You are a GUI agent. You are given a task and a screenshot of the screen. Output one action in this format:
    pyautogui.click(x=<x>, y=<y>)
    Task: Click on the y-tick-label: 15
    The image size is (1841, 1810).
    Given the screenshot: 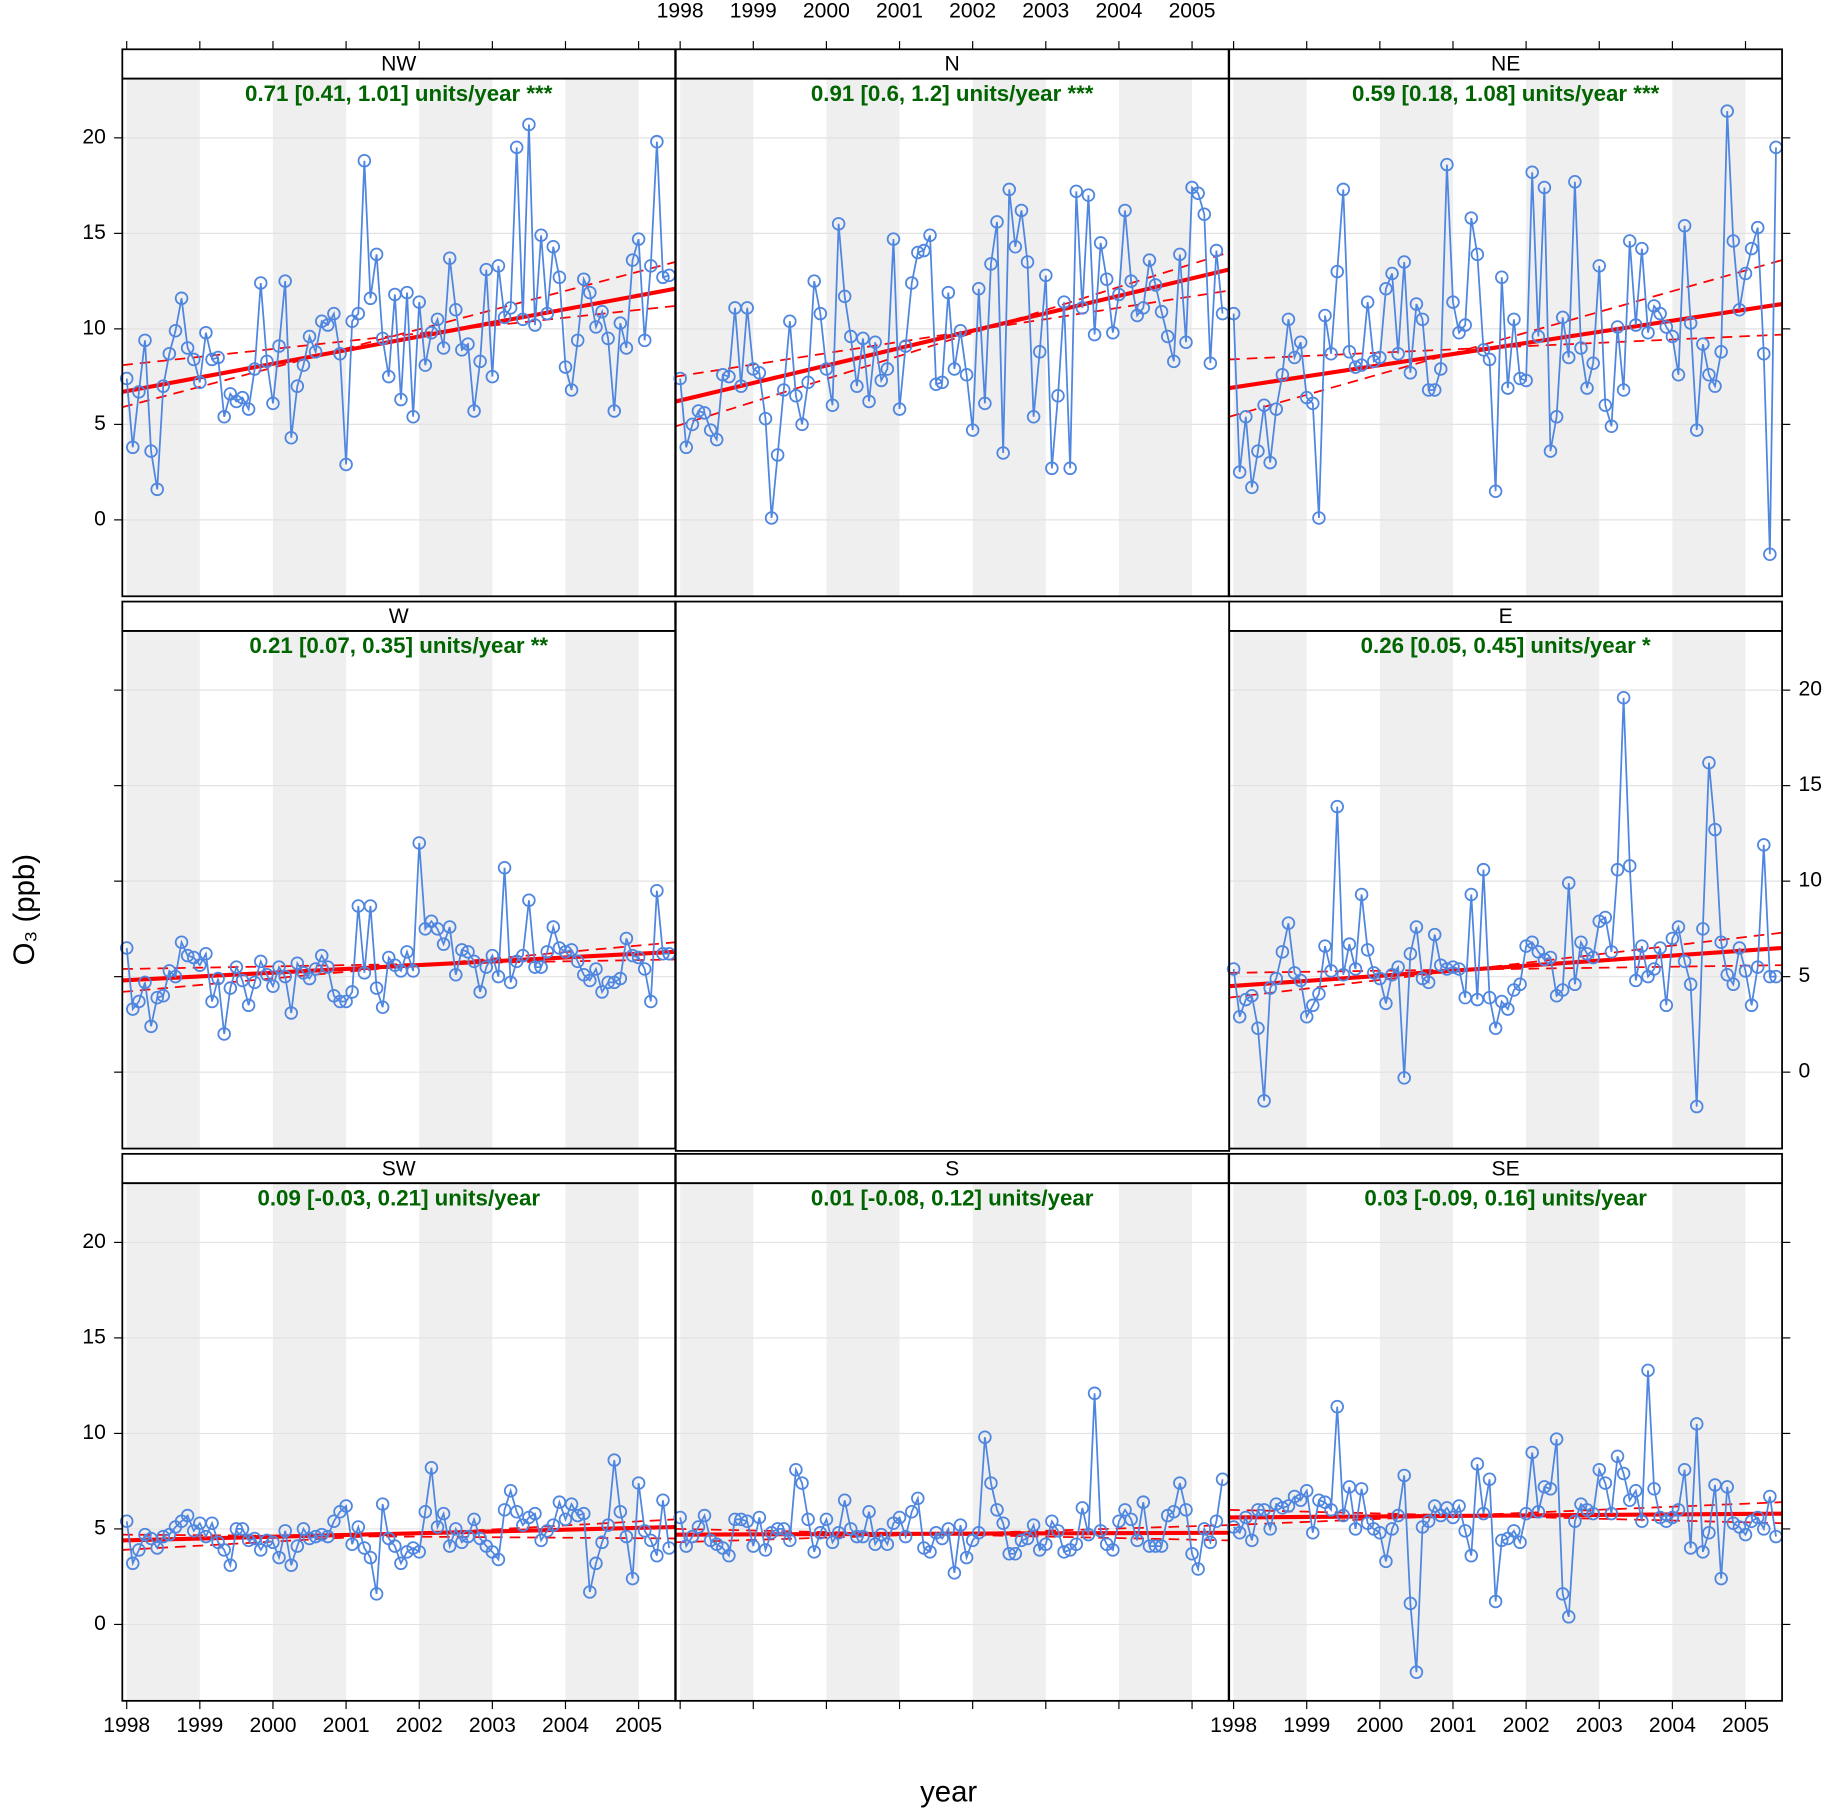 What is the action you would take?
    pyautogui.click(x=1810, y=784)
    